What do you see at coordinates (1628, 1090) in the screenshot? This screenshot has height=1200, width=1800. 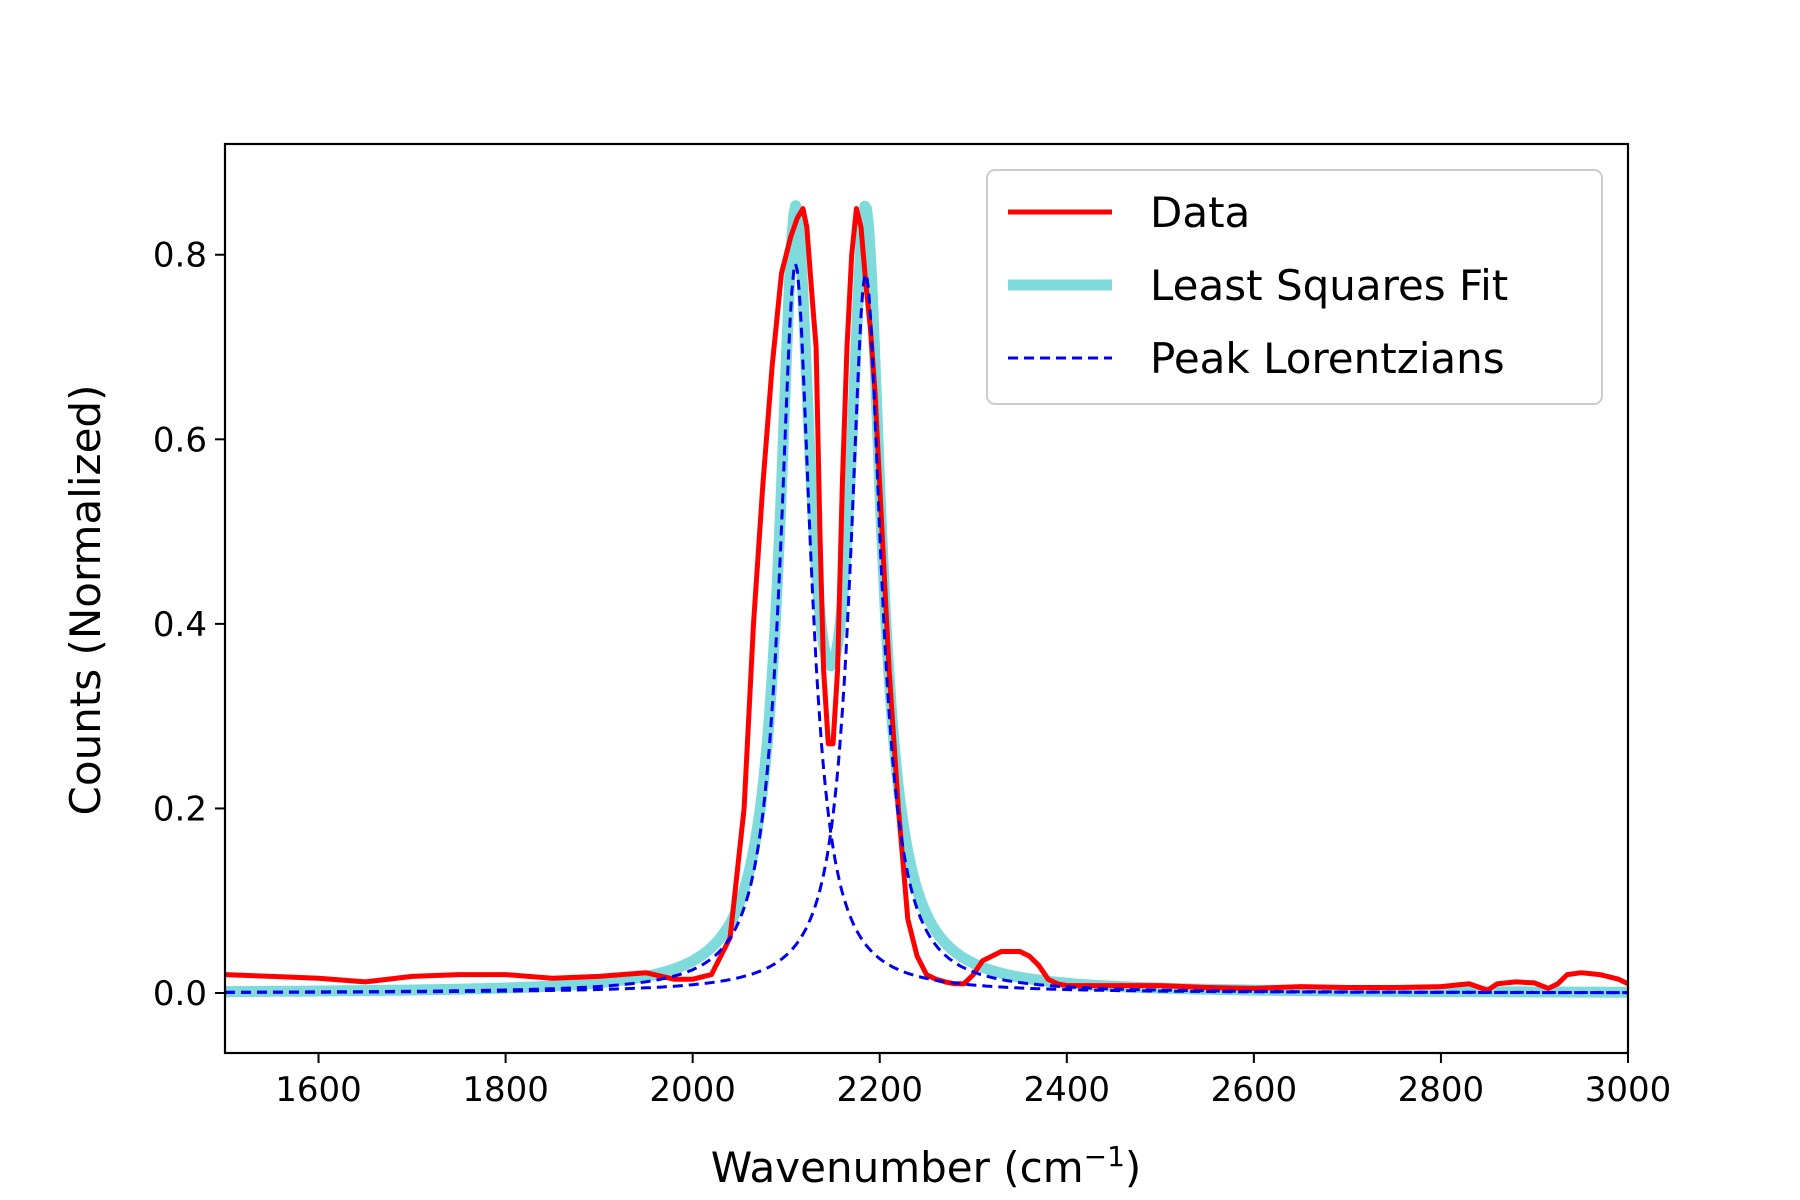 I see `x-tick-label: 3000` at bounding box center [1628, 1090].